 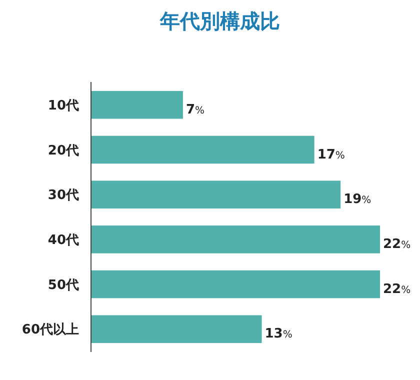 I want to click on chart-title: 年代別構成比, so click(x=219, y=21).